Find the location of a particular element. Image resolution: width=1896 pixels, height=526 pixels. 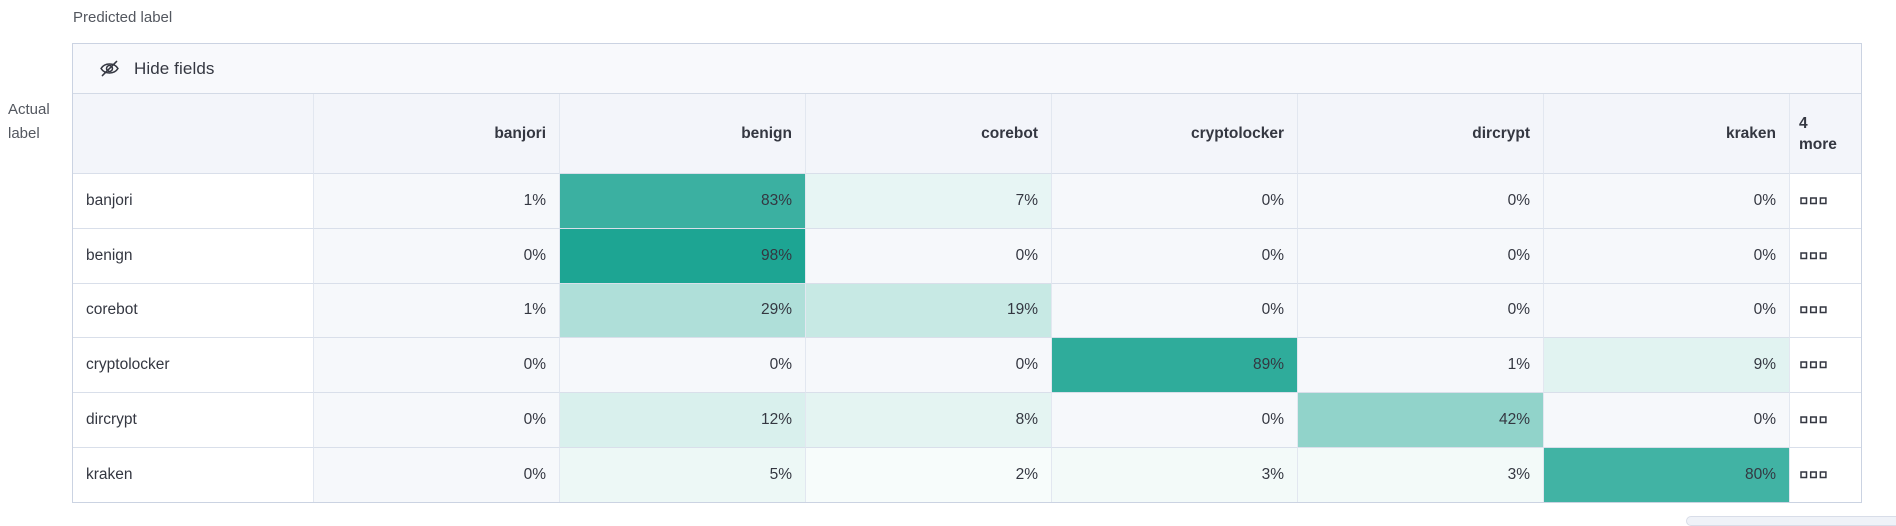

row-label-text: banjori is located at coordinates (109, 200).